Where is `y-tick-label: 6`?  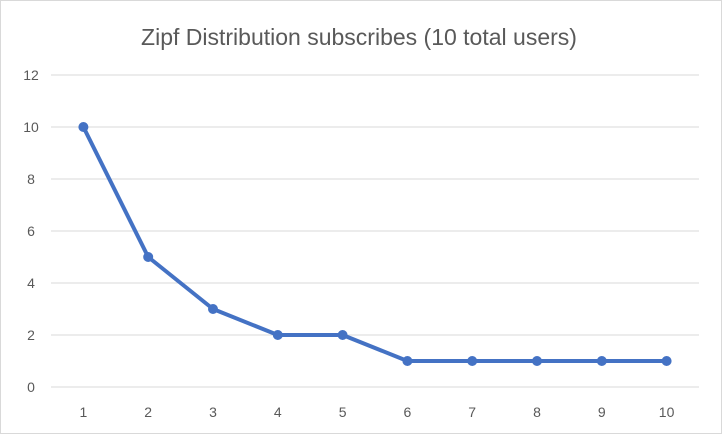
y-tick-label: 6 is located at coordinates (31, 231).